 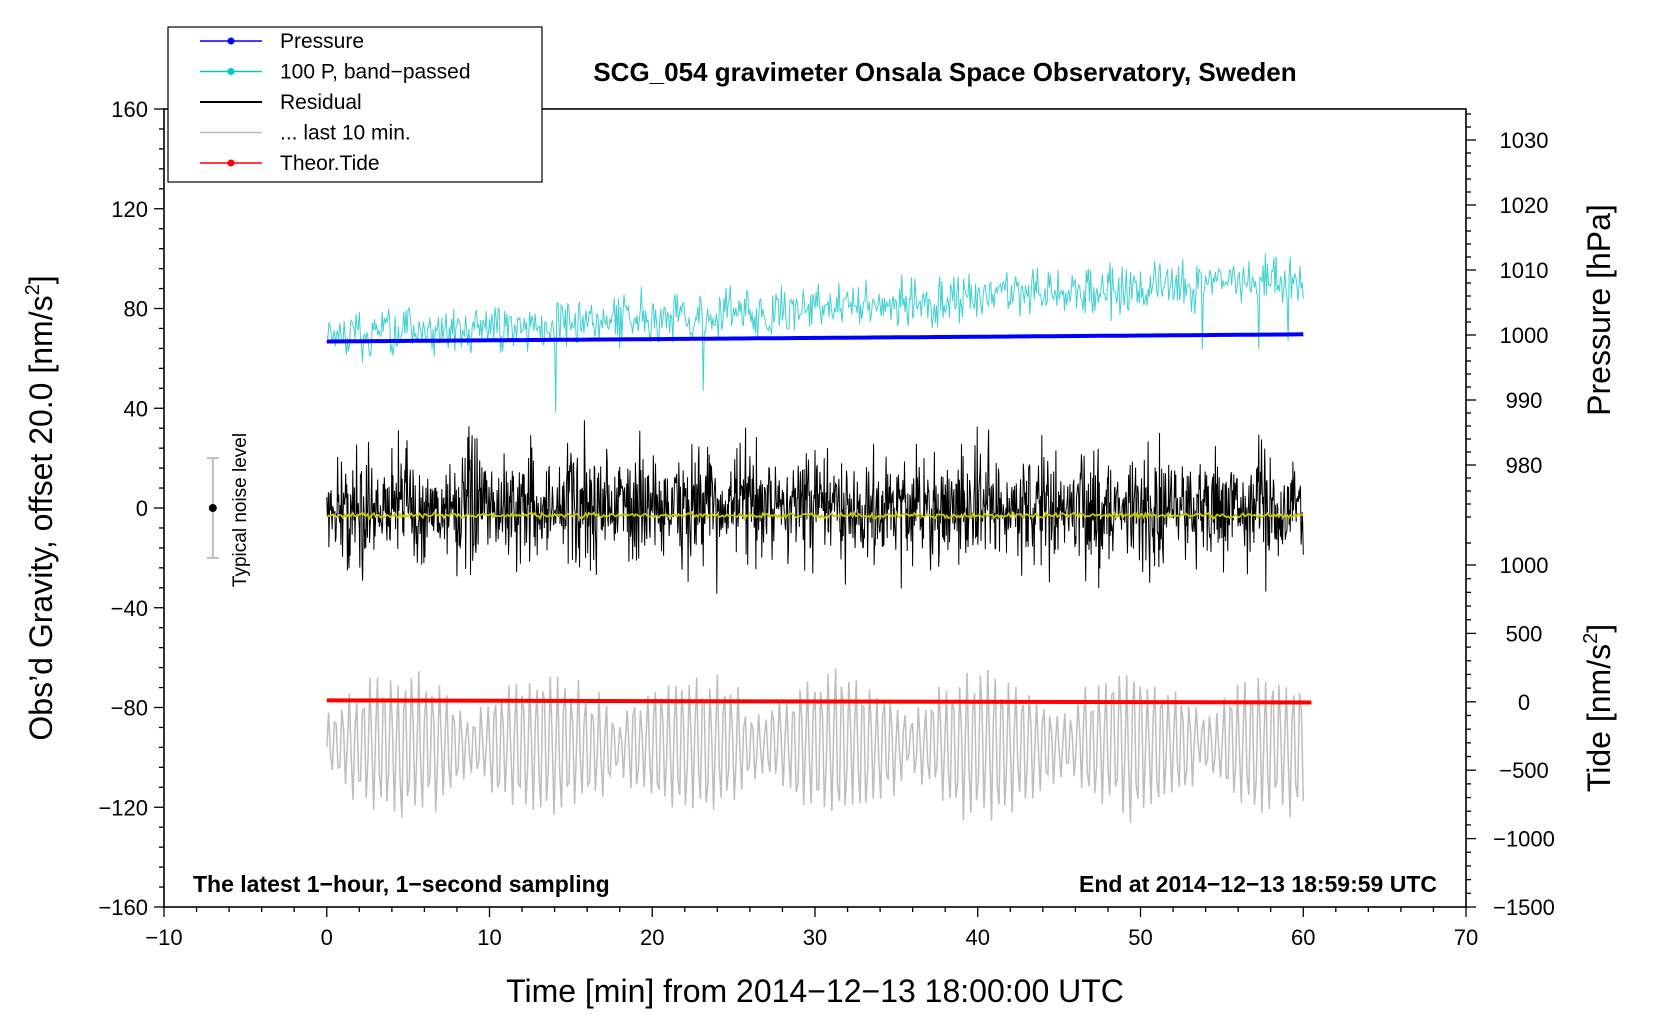 What do you see at coordinates (1524, 770) in the screenshot?
I see `tide-tick-label: −500` at bounding box center [1524, 770].